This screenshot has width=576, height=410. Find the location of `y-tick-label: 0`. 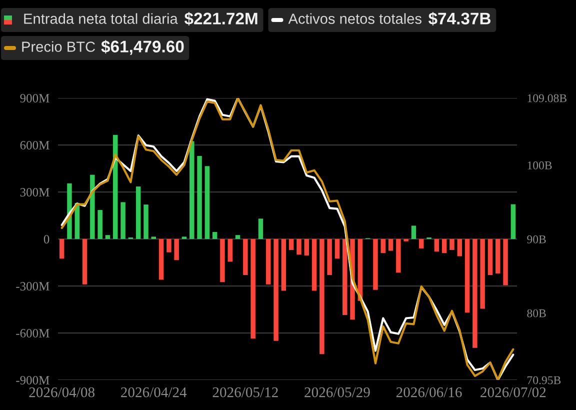

y-tick-label: 0 is located at coordinates (47, 239).